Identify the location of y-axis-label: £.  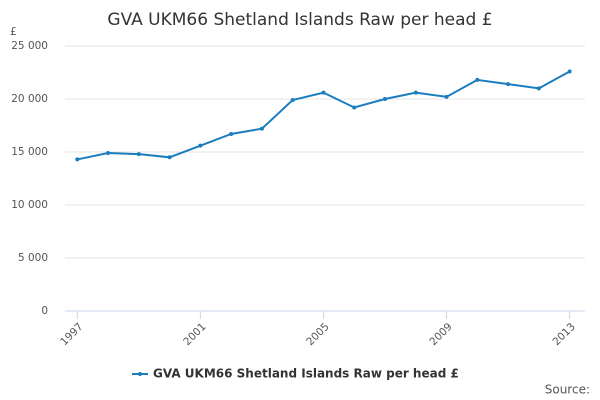
(13, 32).